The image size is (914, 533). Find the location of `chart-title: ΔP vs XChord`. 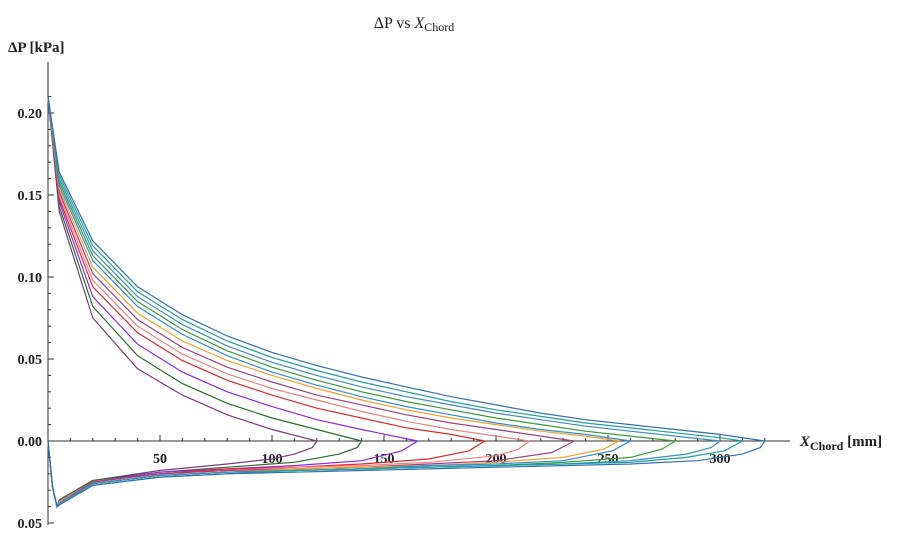

chart-title: ΔP vs XChord is located at coordinates (414, 24).